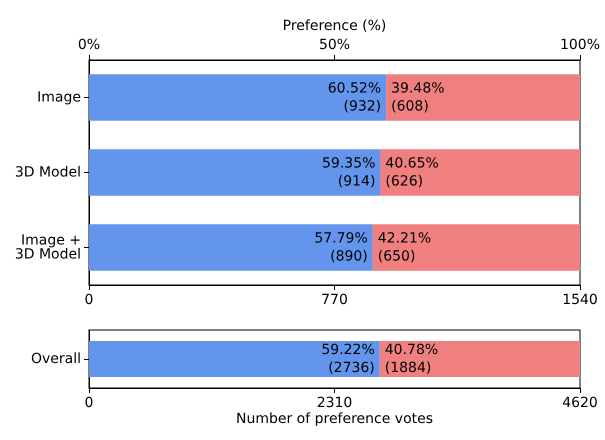 The image size is (605, 440). Describe the element at coordinates (335, 419) in the screenshot. I see `x-axis-title: Number of preference votes` at that location.